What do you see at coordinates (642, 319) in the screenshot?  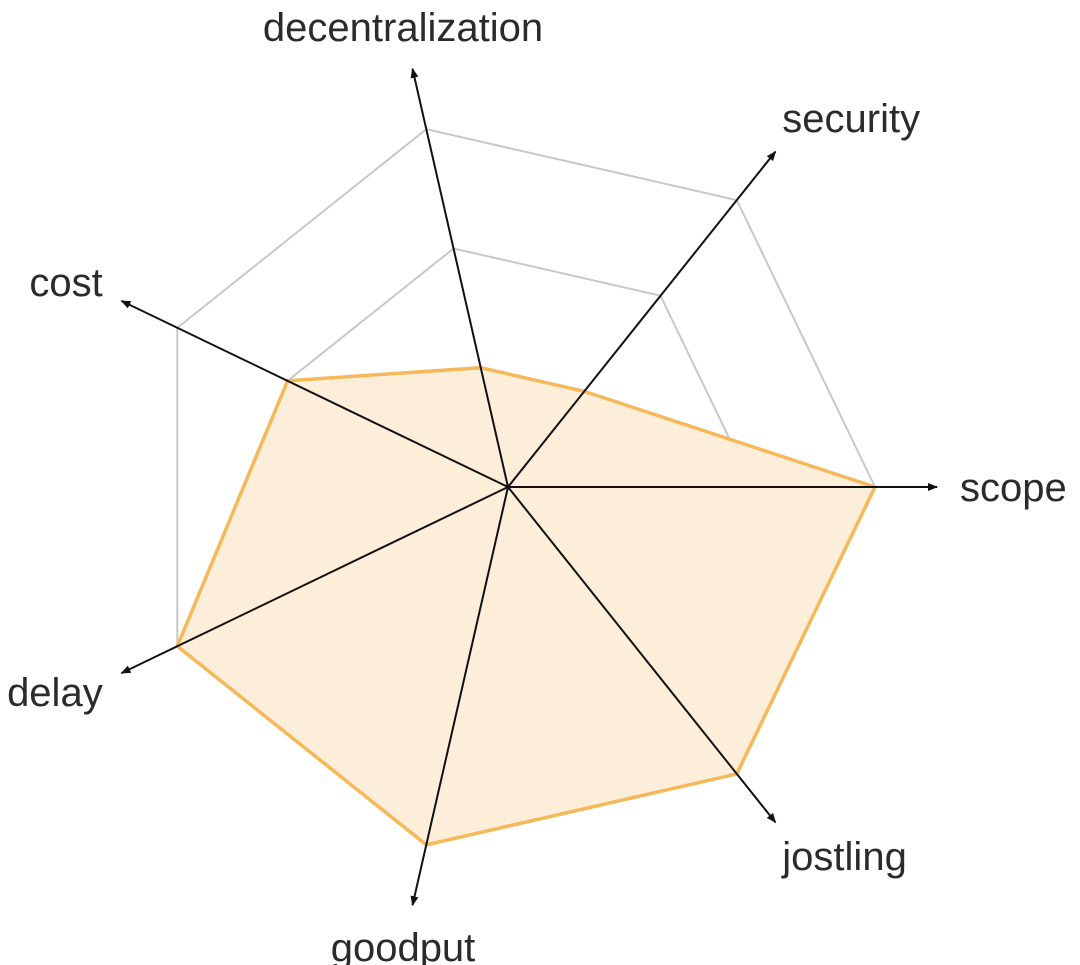 I see `axis-security` at bounding box center [642, 319].